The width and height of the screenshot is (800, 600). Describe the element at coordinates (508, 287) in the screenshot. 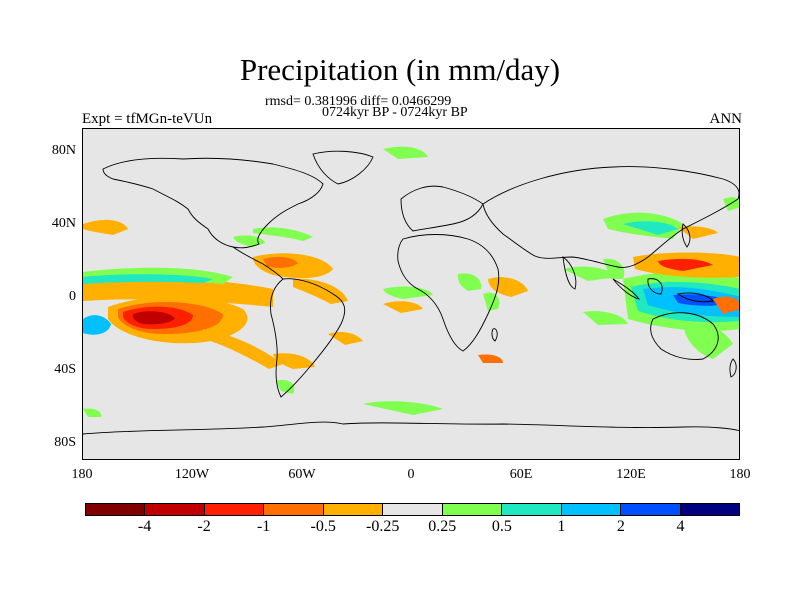

I see `patch-orange-east-africa` at that location.